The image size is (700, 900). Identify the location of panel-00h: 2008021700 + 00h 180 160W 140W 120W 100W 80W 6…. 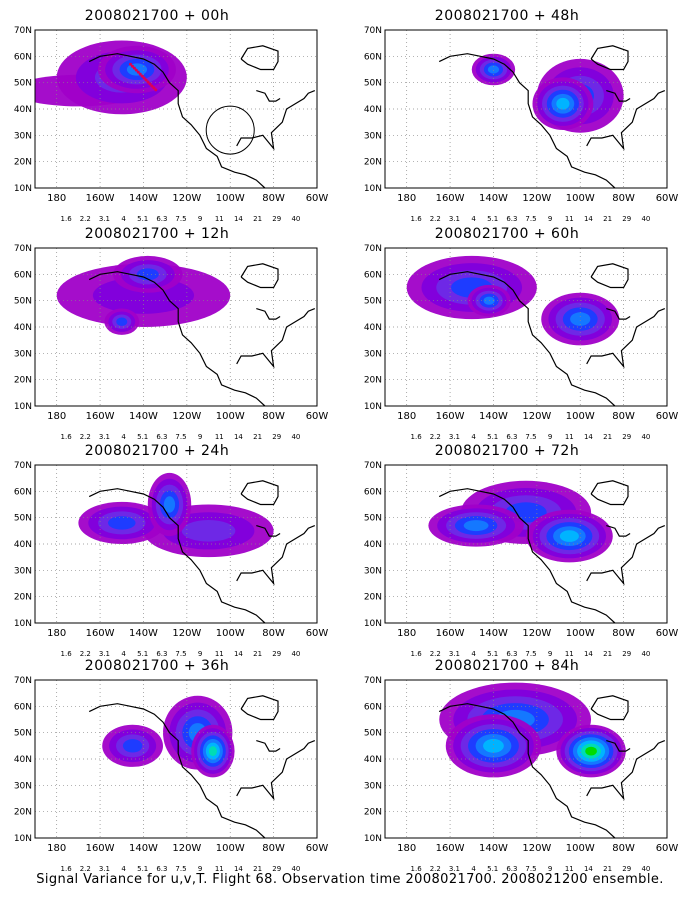
(167, 119).